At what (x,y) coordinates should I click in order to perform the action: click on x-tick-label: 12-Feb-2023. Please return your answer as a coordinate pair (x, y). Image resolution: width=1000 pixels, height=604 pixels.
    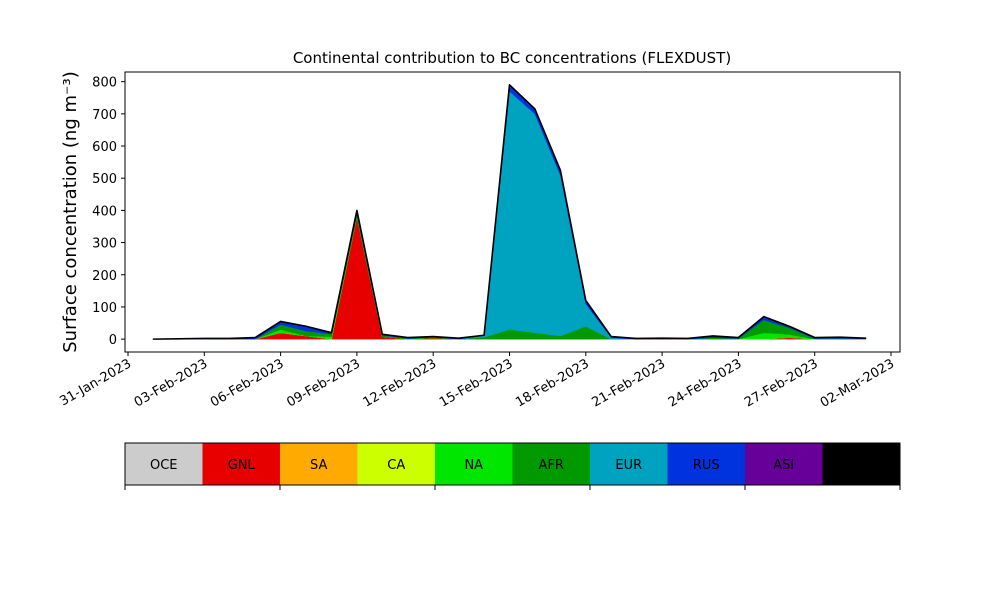
    Looking at the image, I should click on (400, 383).